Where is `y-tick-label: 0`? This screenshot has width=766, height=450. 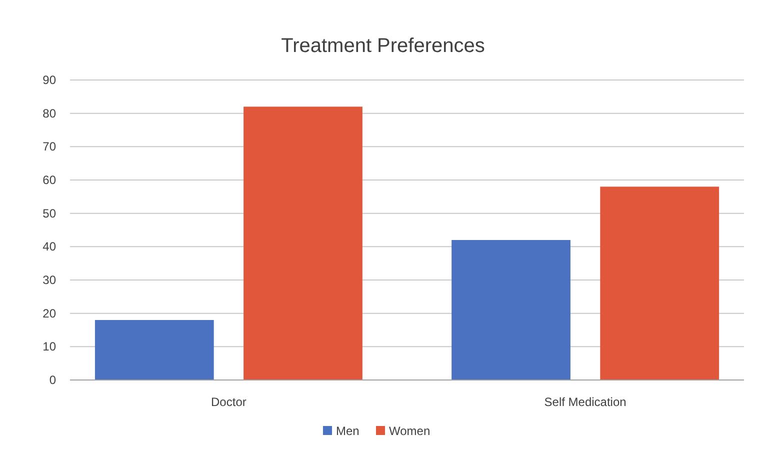
y-tick-label: 0 is located at coordinates (52, 380).